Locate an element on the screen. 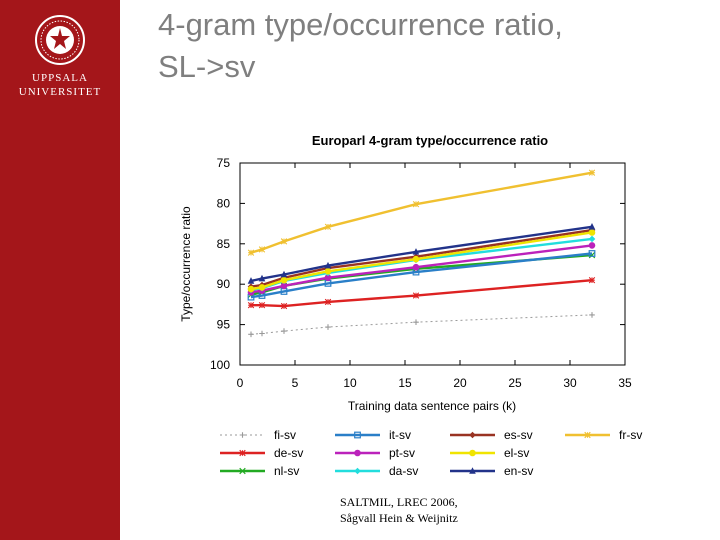 The height and width of the screenshot is (540, 720). legend-marker-it-sv is located at coordinates (357, 435).